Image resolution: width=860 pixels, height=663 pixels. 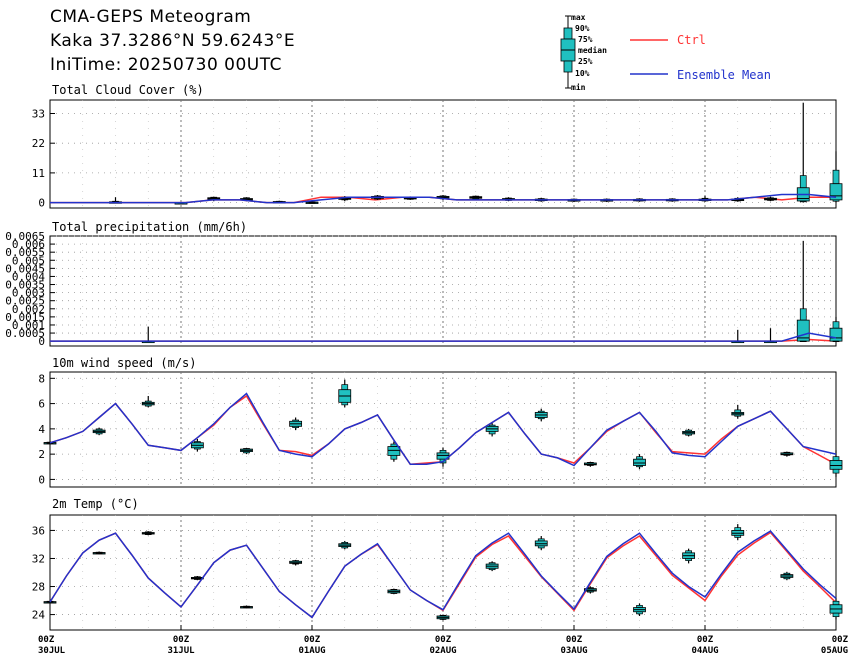 I want to click on y-tick-label: 0.0005, so click(x=25, y=333).